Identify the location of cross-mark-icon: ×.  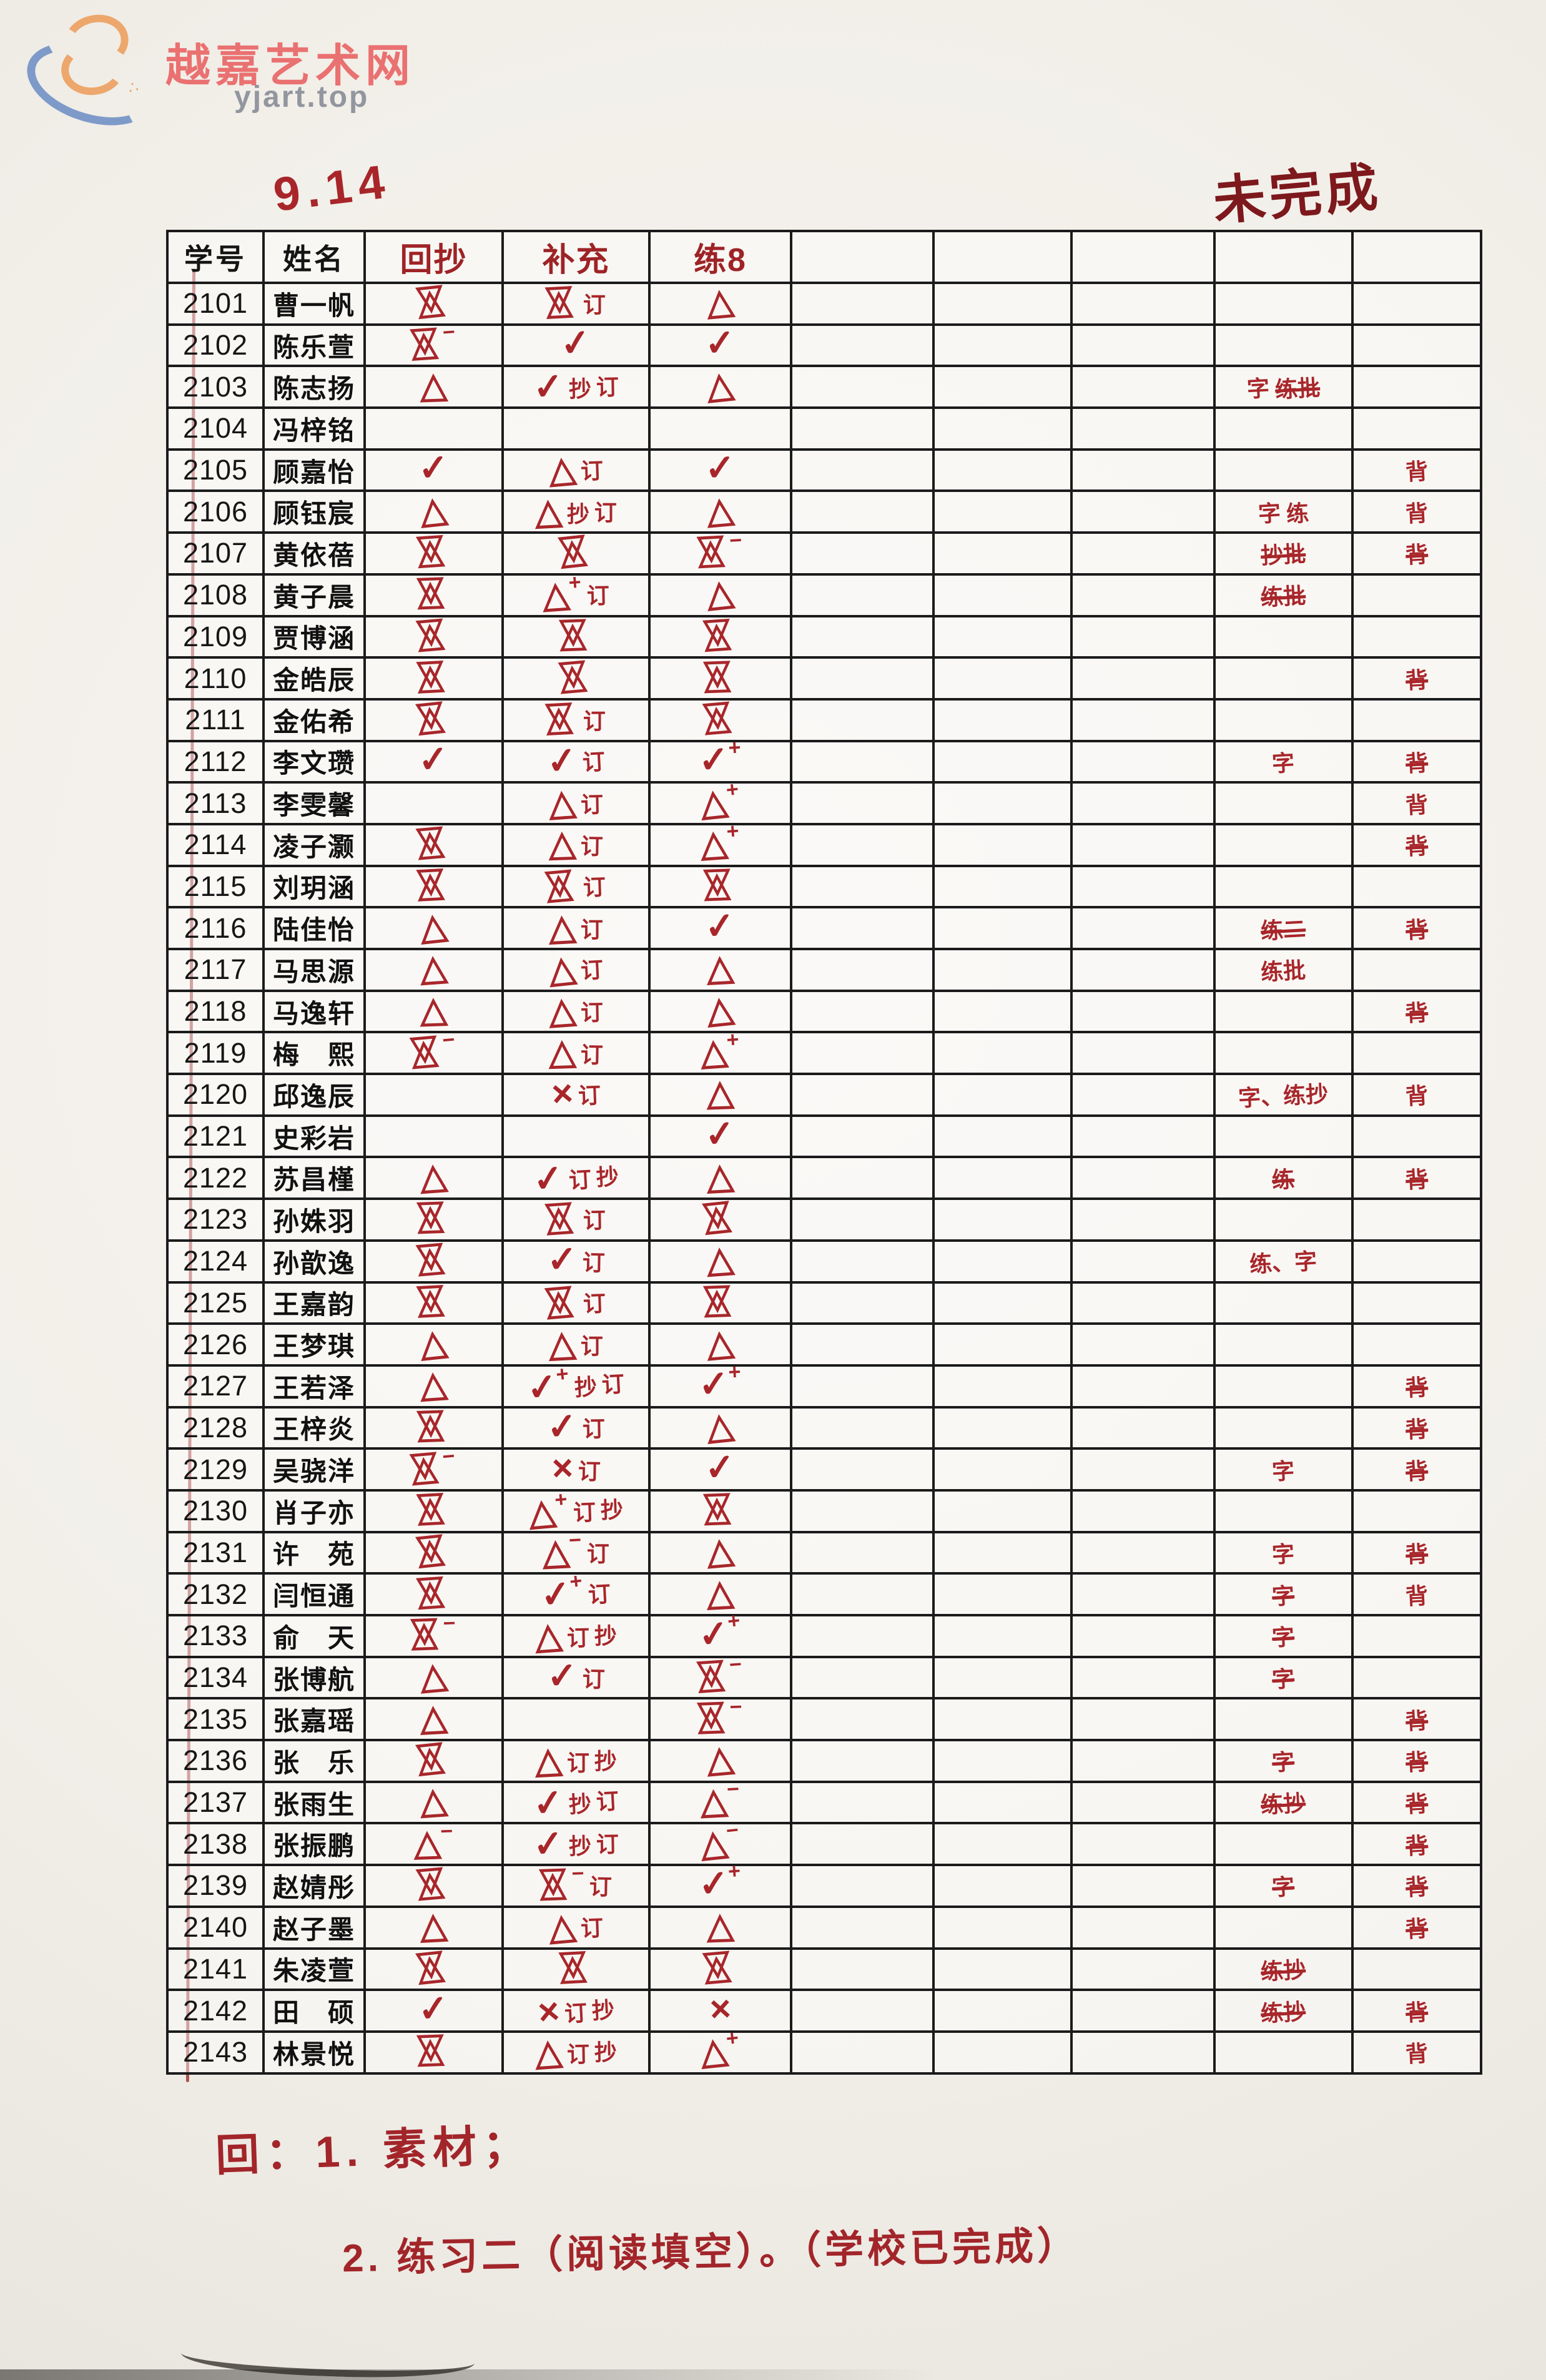
(561, 1093).